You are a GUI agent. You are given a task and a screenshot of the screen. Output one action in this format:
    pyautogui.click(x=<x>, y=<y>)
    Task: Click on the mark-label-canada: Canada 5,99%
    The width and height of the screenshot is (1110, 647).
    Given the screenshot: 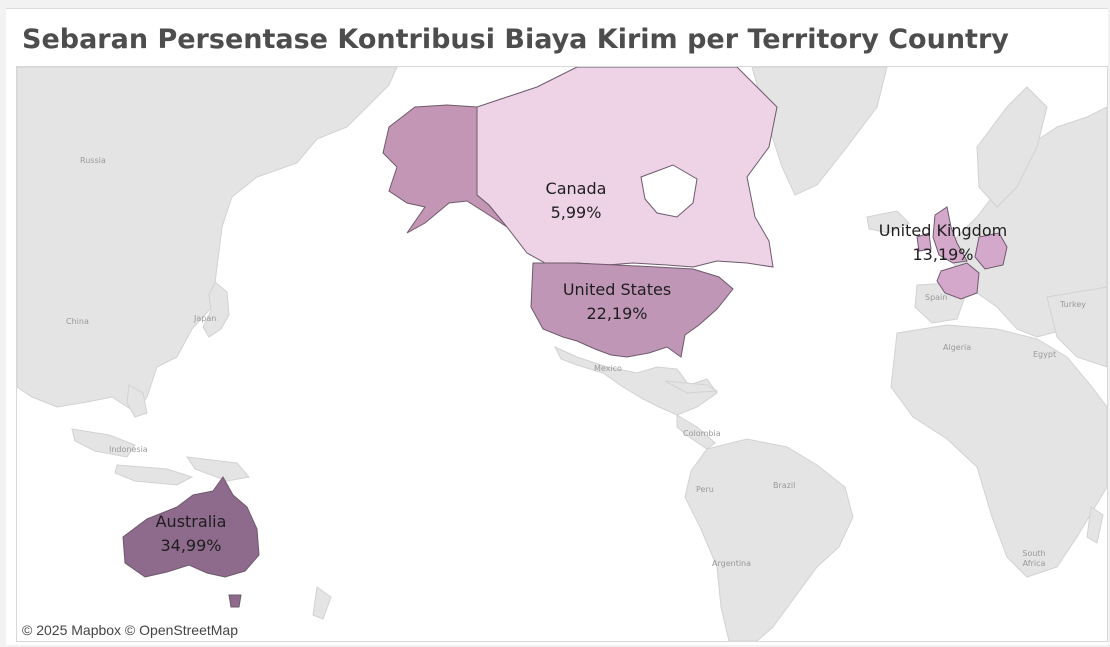 What is the action you would take?
    pyautogui.click(x=576, y=201)
    